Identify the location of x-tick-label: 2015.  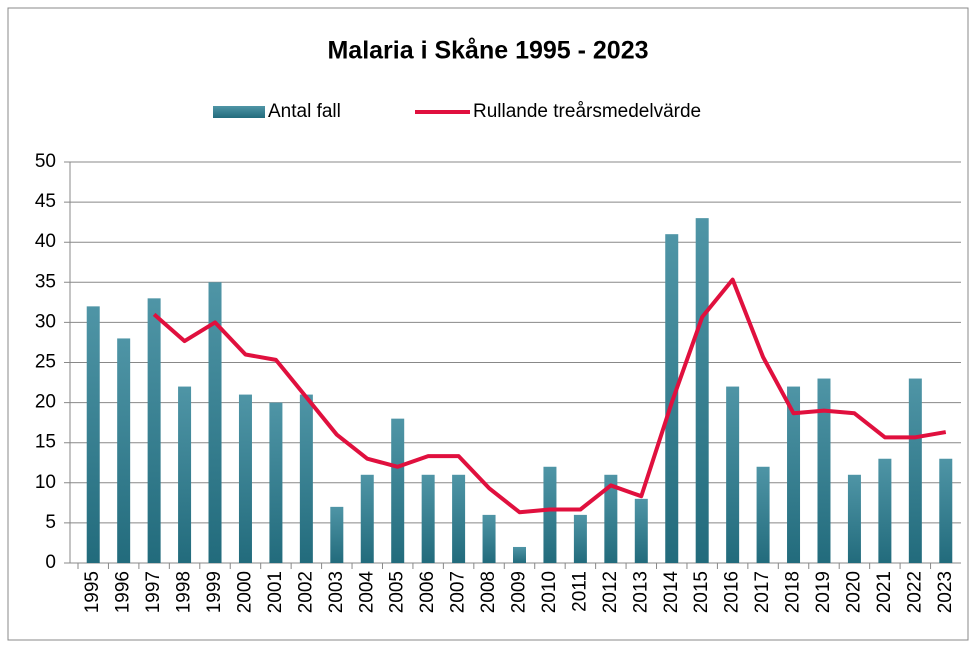
(701, 592).